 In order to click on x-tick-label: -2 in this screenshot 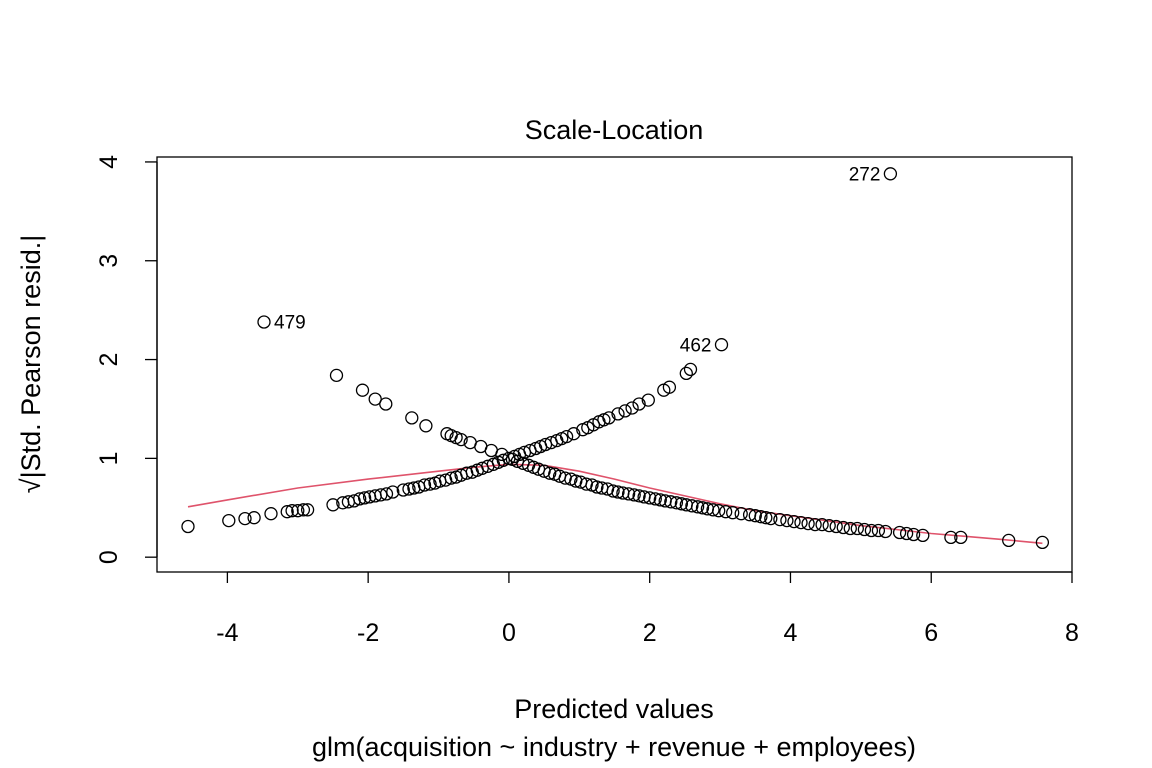, I will do `click(368, 633)`.